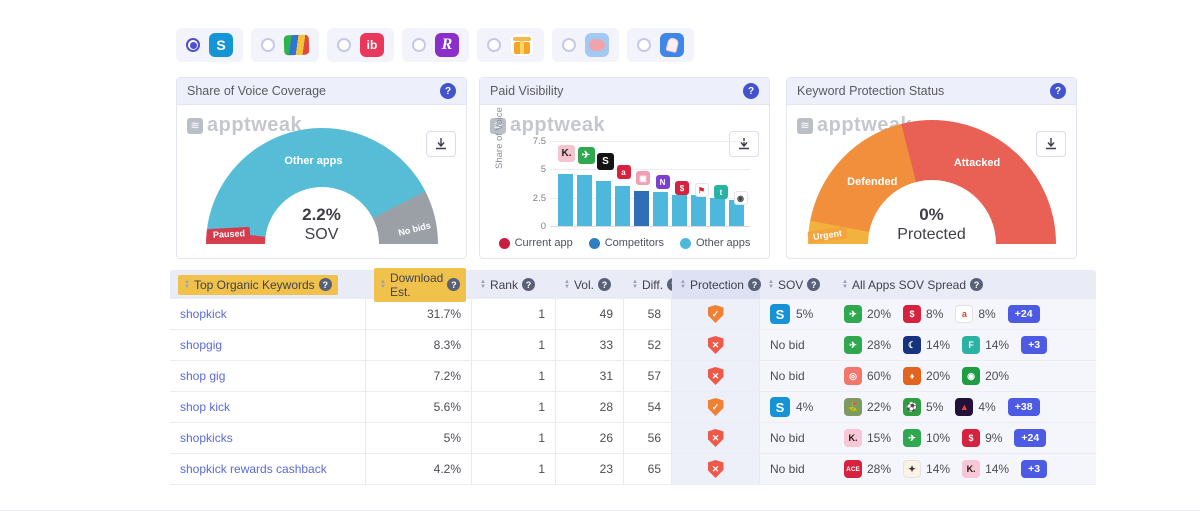 The image size is (1200, 511). What do you see at coordinates (254, 284) in the screenshot?
I see `header-label: Top Organic Keywords` at bounding box center [254, 284].